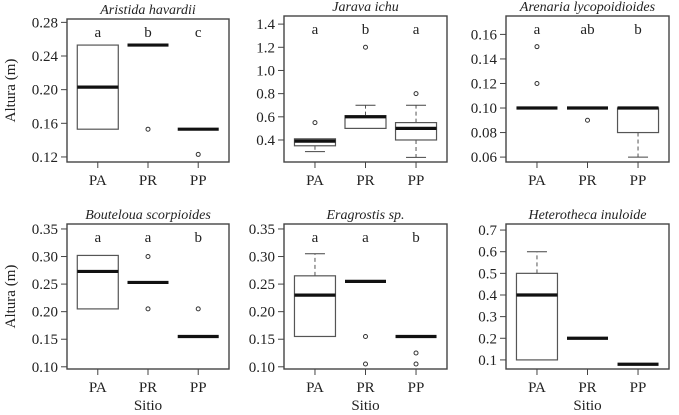 This screenshot has height=415, width=679. I want to click on y-tick-label: 0.3, so click(487, 318).